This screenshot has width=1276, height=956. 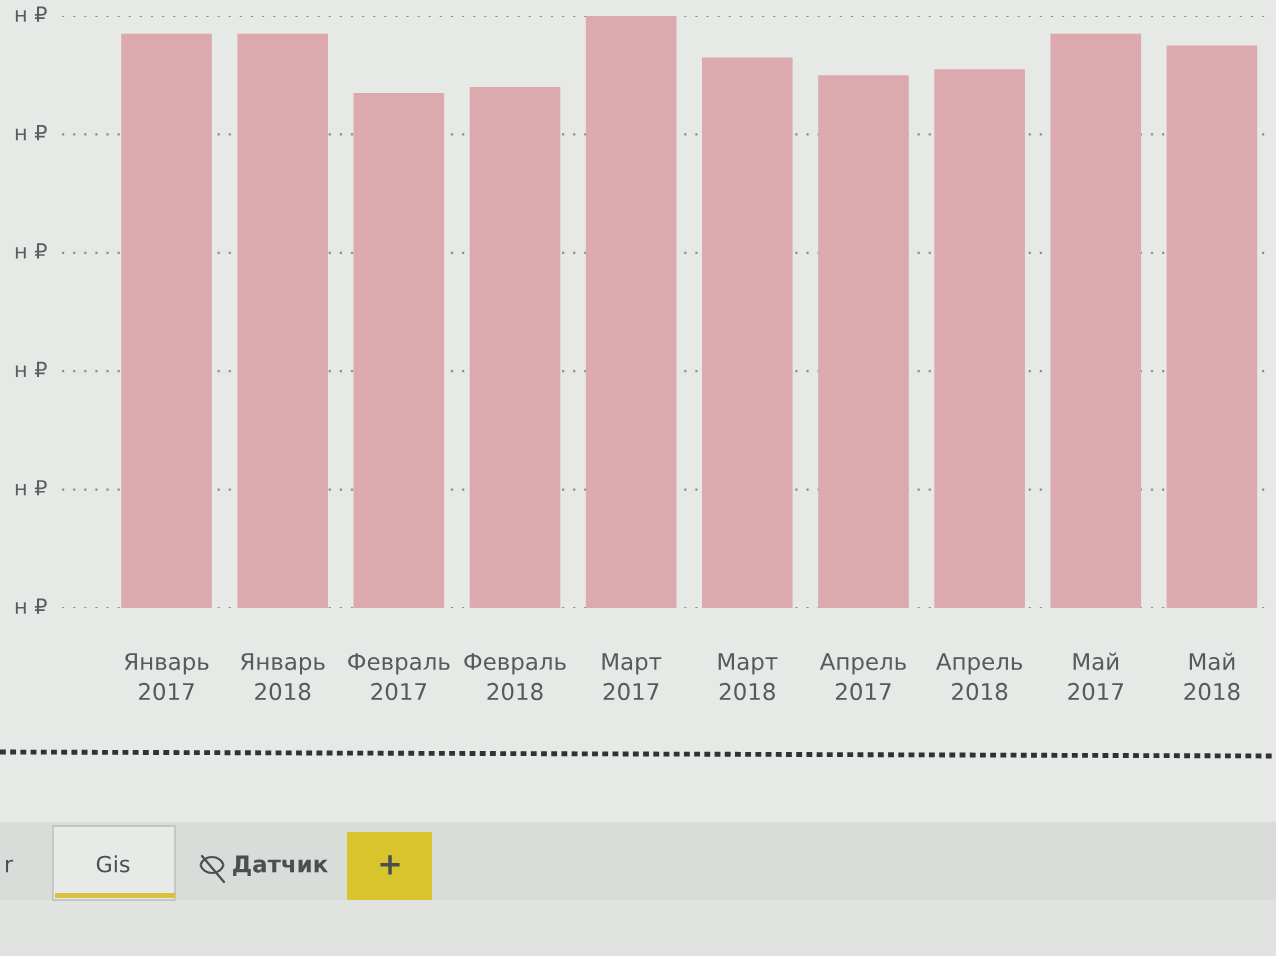 I want to click on x-tick-label: Май 2018, so click(x=1212, y=676).